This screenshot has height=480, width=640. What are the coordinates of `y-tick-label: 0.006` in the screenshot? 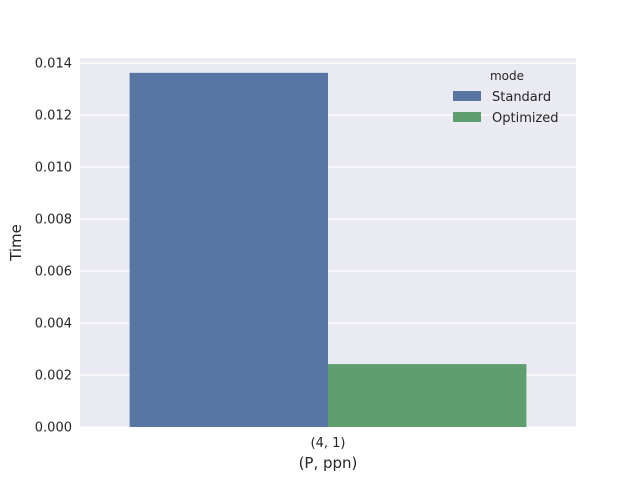 It's located at (53, 272).